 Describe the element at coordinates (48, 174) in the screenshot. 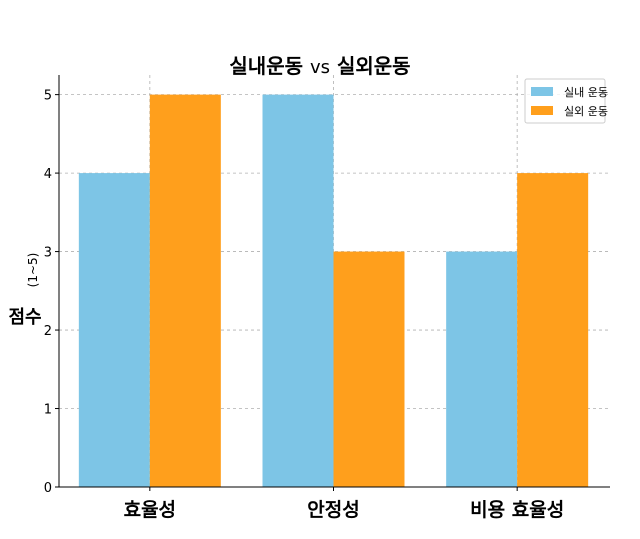

I see `y-tick-label: 4` at that location.